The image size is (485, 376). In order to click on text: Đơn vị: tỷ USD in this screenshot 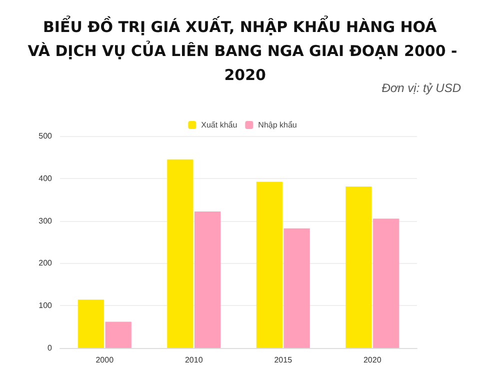, I will do `click(422, 88)`.